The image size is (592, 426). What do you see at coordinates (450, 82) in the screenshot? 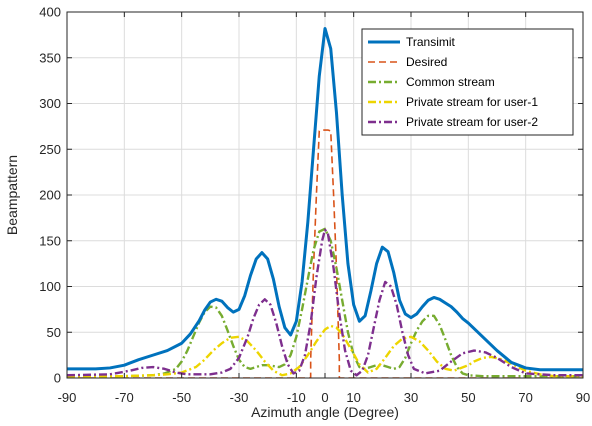
I see `legend-label-common-stream: Common stream` at bounding box center [450, 82].